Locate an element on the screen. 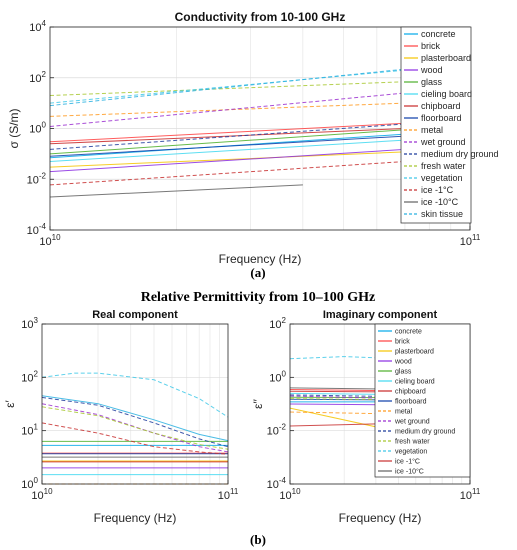  y-tick-label: 10³ is located at coordinates (29, 323).